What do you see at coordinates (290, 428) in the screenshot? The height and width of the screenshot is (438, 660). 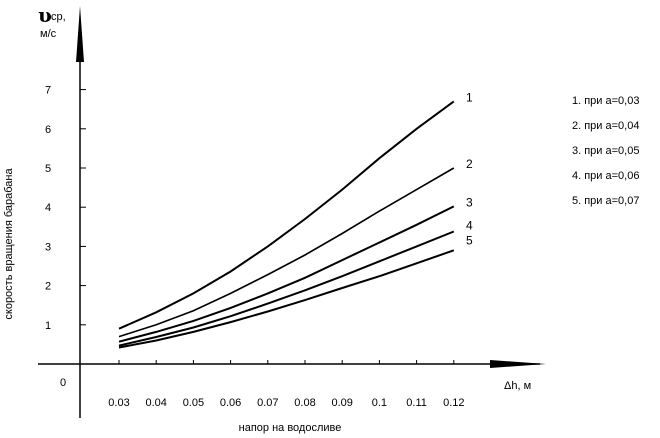 I see `x-axis-title-bottom: напор на водосливе` at bounding box center [290, 428].